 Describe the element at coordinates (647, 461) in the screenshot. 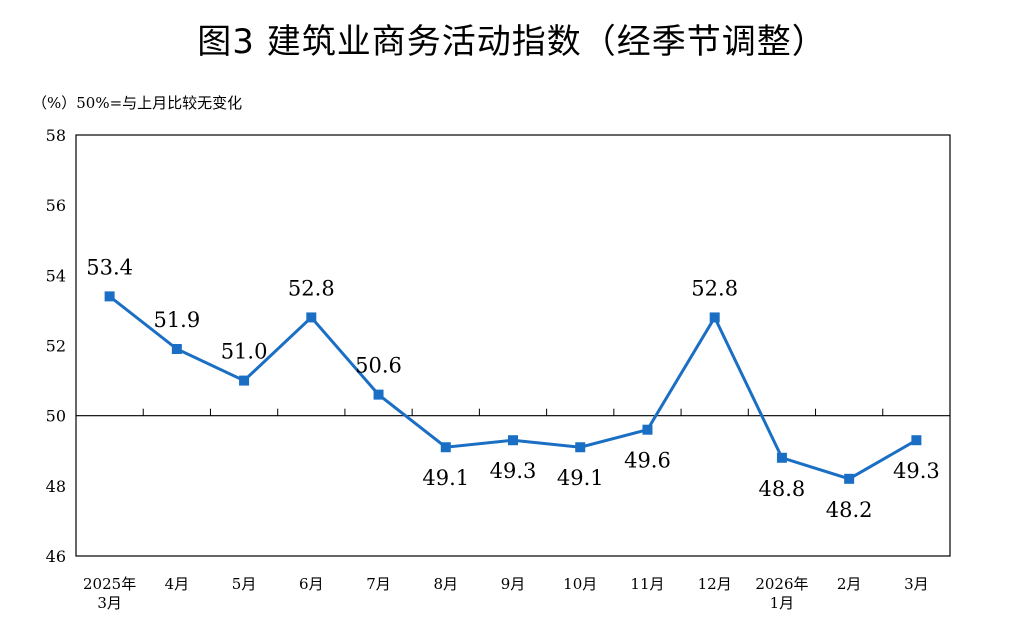

I see `data-label: 49.6` at that location.